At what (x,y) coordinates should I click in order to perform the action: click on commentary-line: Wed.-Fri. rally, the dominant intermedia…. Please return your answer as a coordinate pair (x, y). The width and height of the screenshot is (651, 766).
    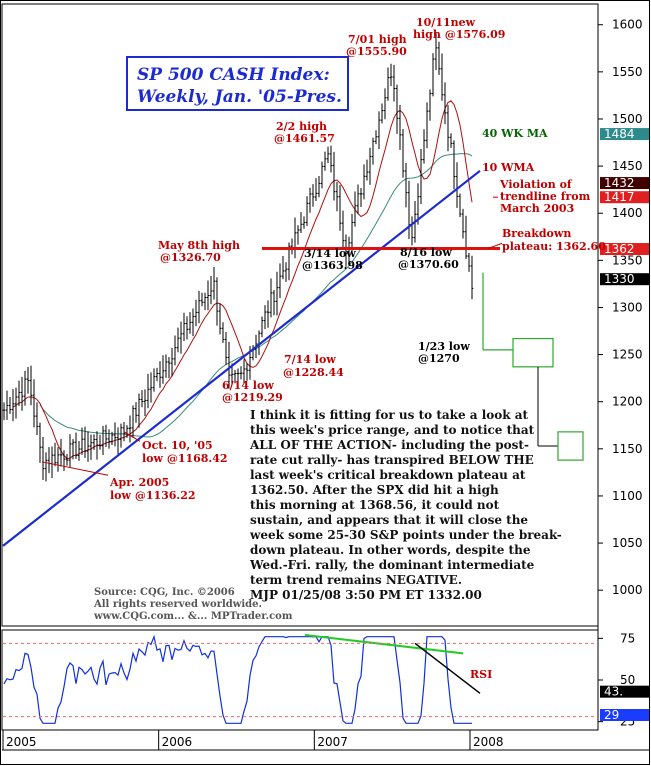
    Looking at the image, I should click on (392, 565).